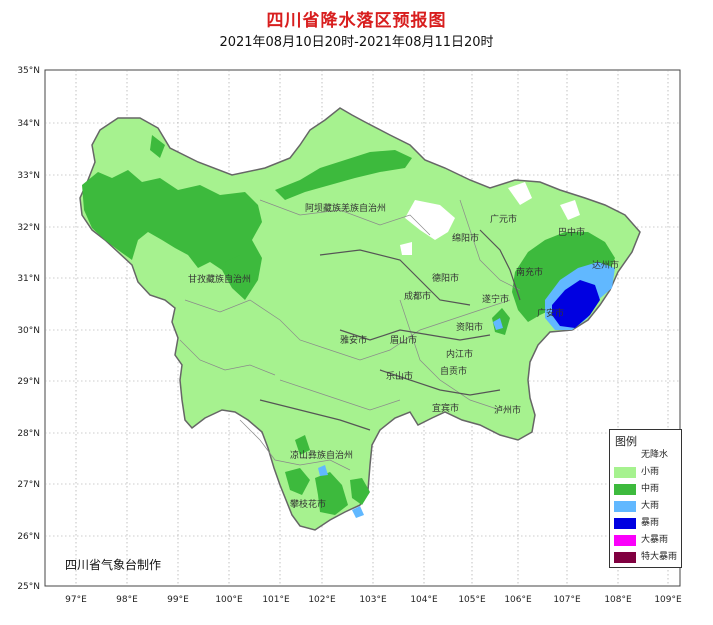 The image size is (713, 625). Describe the element at coordinates (655, 540) in the screenshot. I see `legend-label: 大暴雨` at that location.